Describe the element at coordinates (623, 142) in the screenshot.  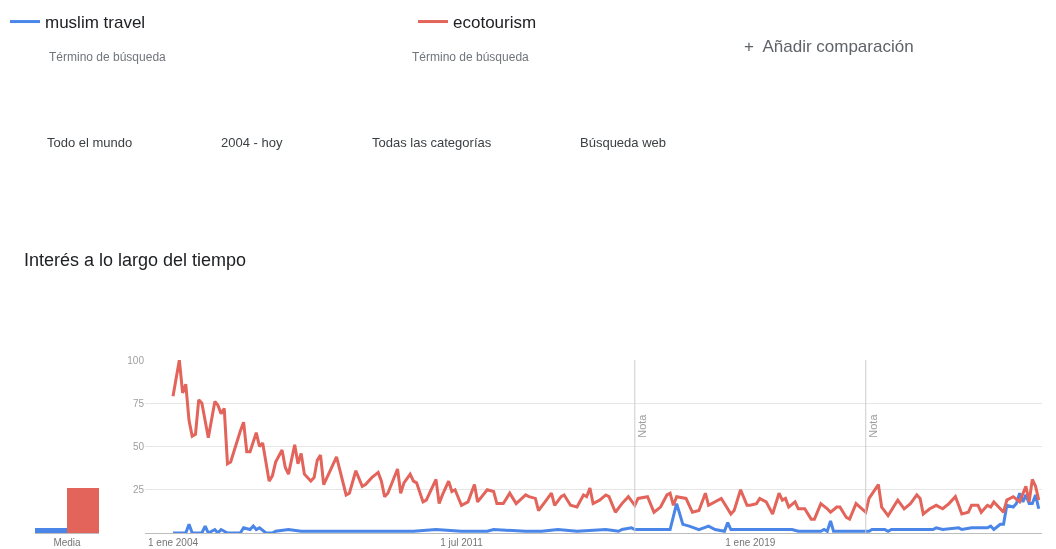
I see `text: Búsqueda web` at that location.